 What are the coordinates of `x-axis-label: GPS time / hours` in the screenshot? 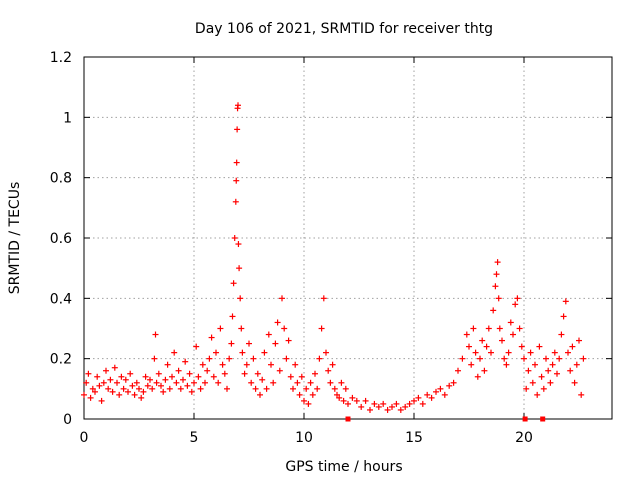 It's located at (343, 467).